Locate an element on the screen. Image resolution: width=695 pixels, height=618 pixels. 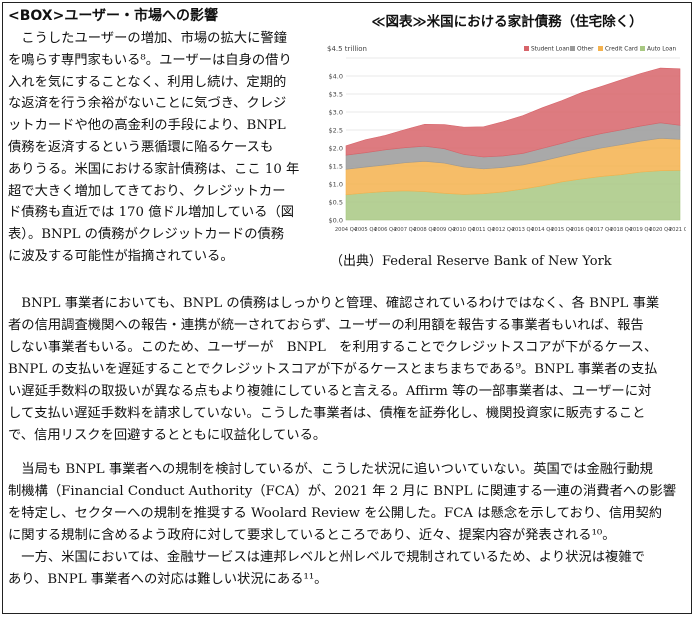
x-tick-label: 2021 Q1 is located at coordinates (677, 230).